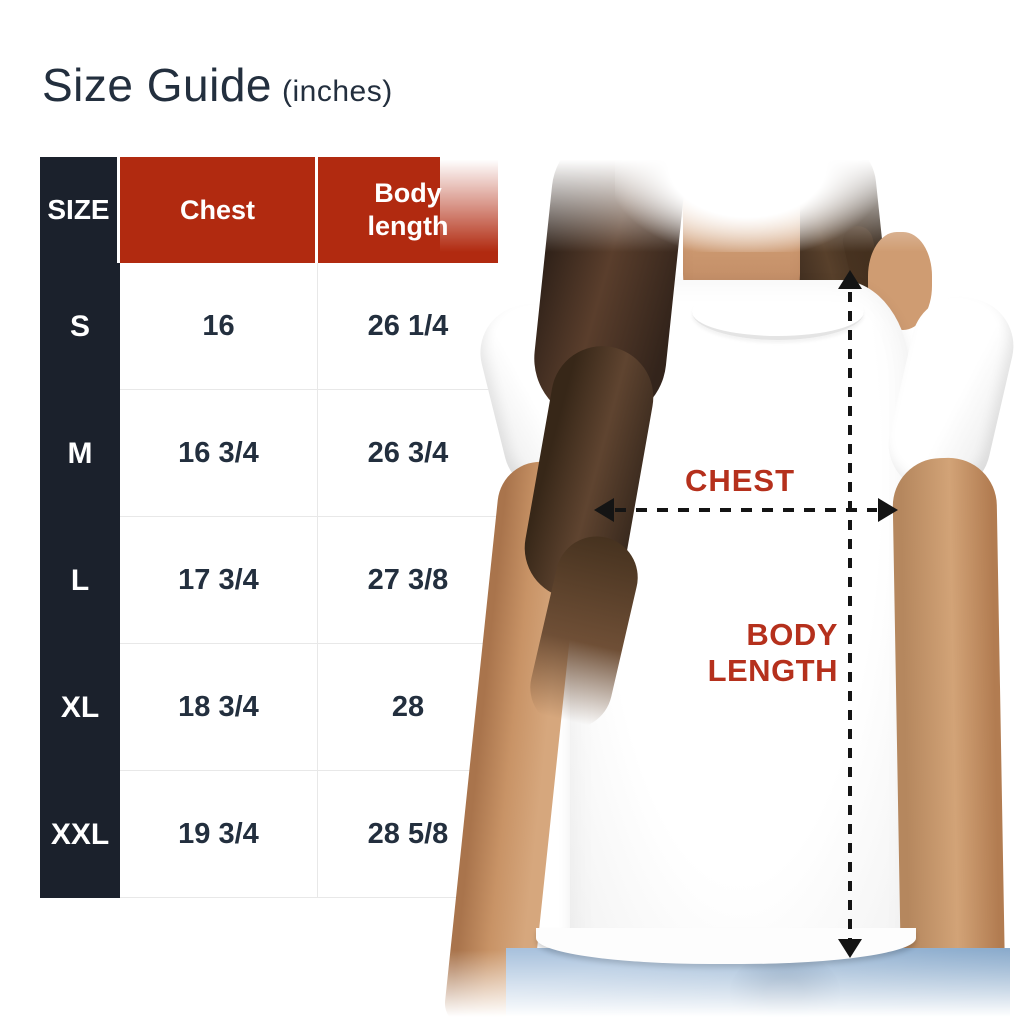 The height and width of the screenshot is (1024, 1024). Describe the element at coordinates (219, 326) in the screenshot. I see `row-s-chest: 16` at that location.